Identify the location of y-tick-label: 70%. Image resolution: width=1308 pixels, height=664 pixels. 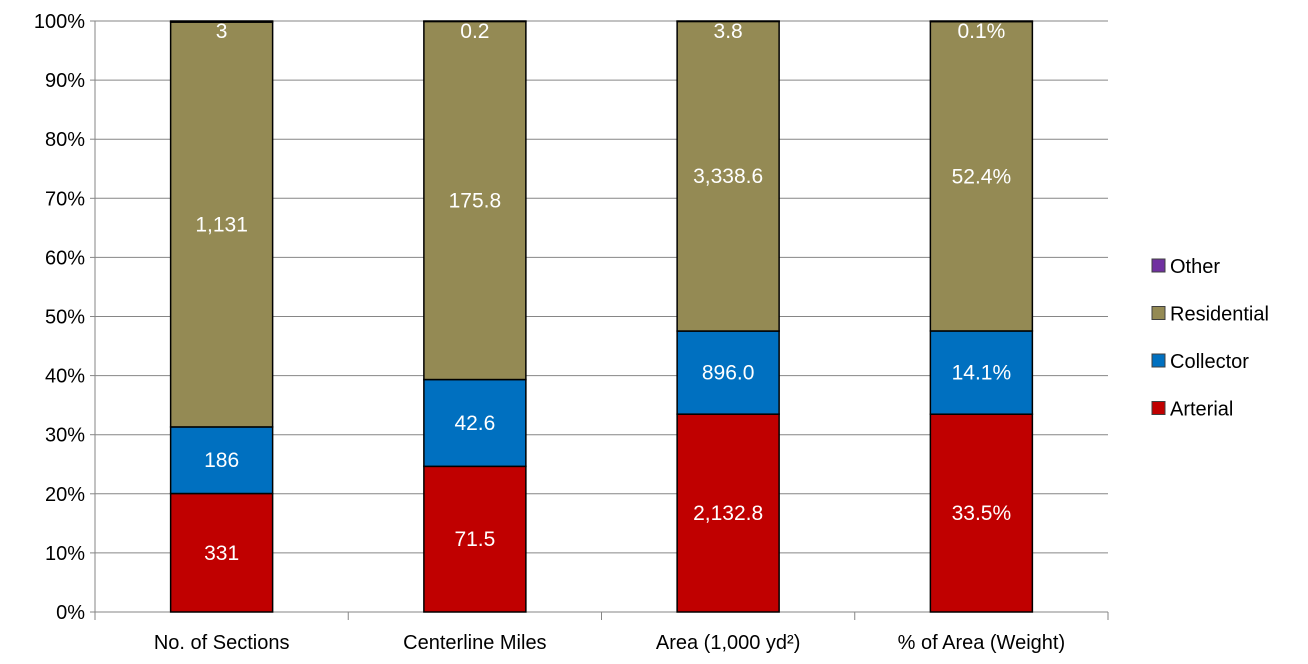
(65, 199).